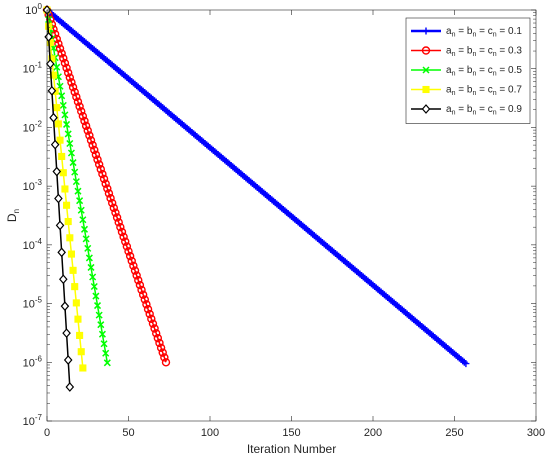  I want to click on y-tick-label-4: 10⁻⁴, so click(33, 244).